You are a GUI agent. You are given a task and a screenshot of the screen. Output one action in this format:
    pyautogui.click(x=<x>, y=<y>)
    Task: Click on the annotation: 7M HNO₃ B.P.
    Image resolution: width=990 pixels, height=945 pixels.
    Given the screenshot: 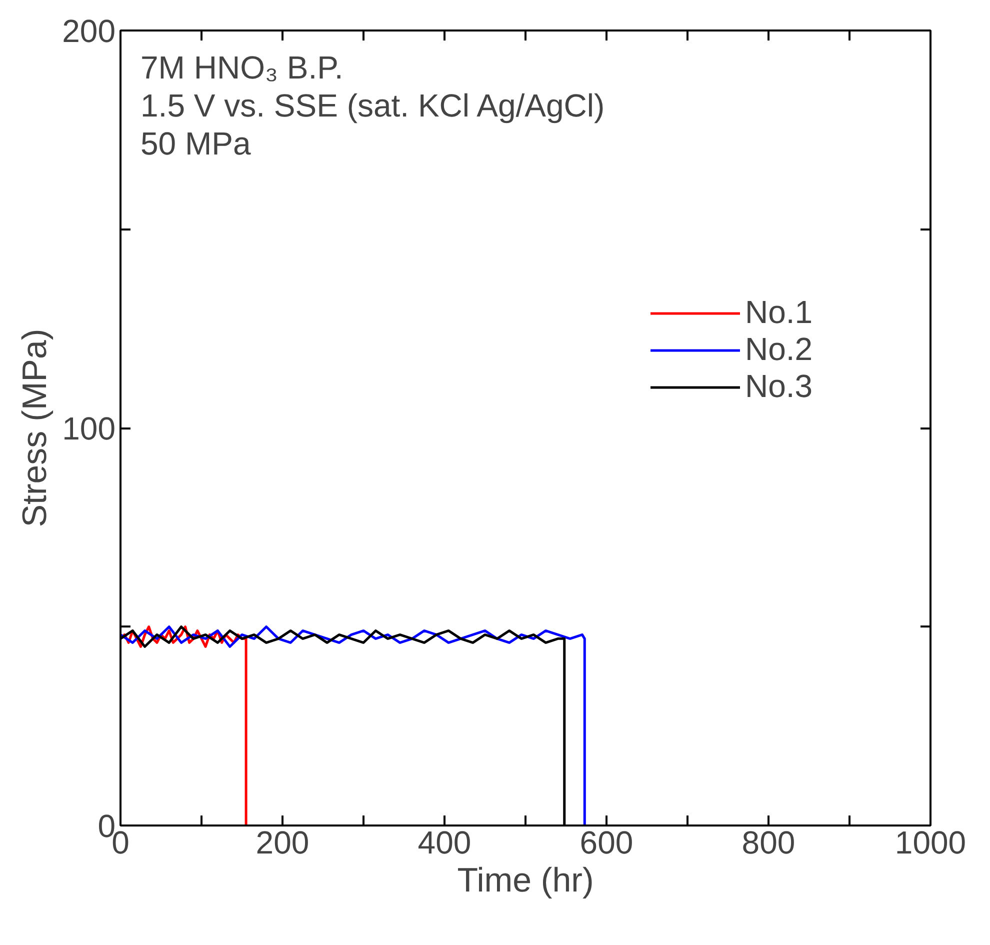 What is the action you would take?
    pyautogui.click(x=242, y=68)
    